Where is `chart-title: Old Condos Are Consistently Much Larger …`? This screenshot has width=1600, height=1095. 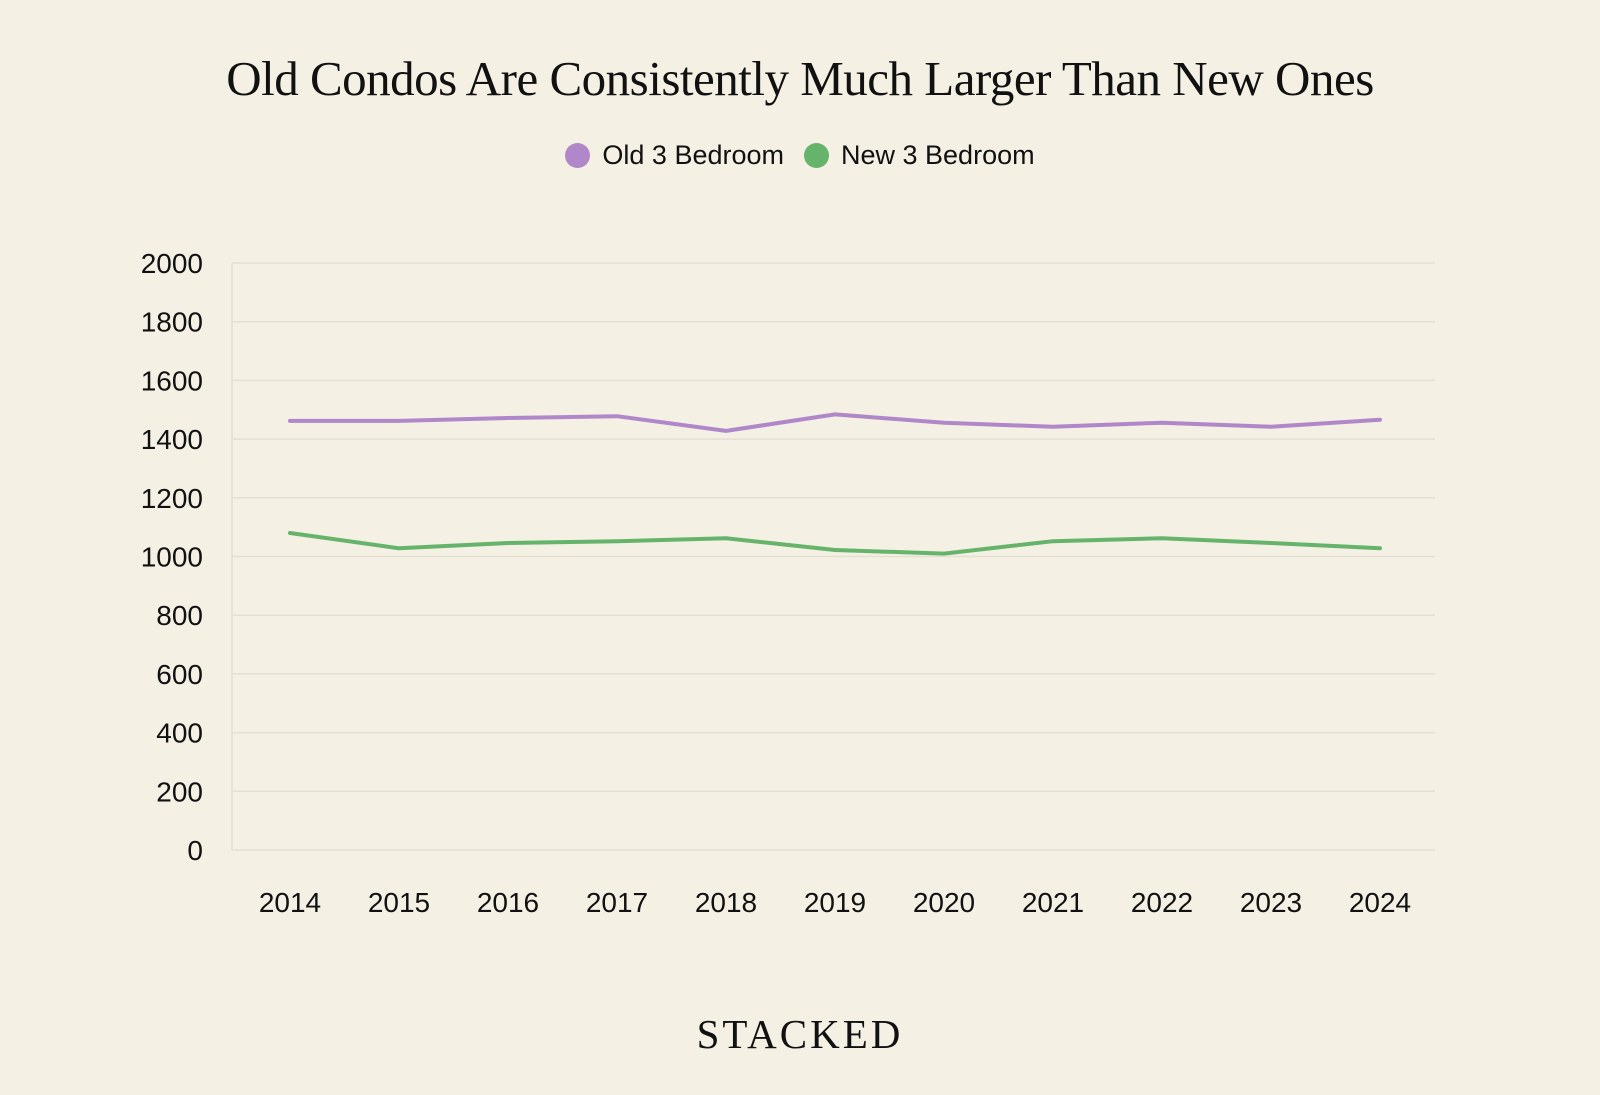
chart-title: Old Condos Are Consistently Much Larger … is located at coordinates (800, 78).